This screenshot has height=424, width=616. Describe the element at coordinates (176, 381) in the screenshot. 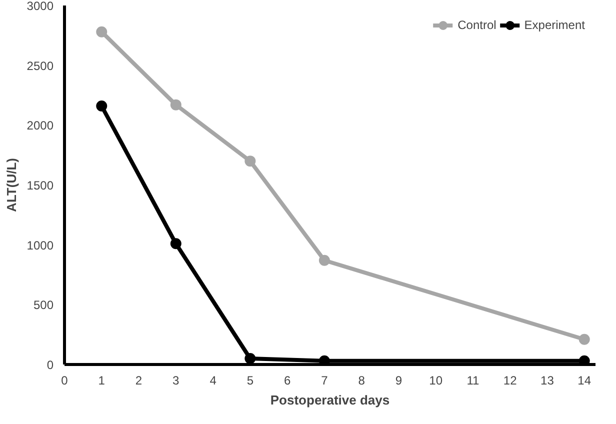

I see `x-tick-label: 3` at that location.